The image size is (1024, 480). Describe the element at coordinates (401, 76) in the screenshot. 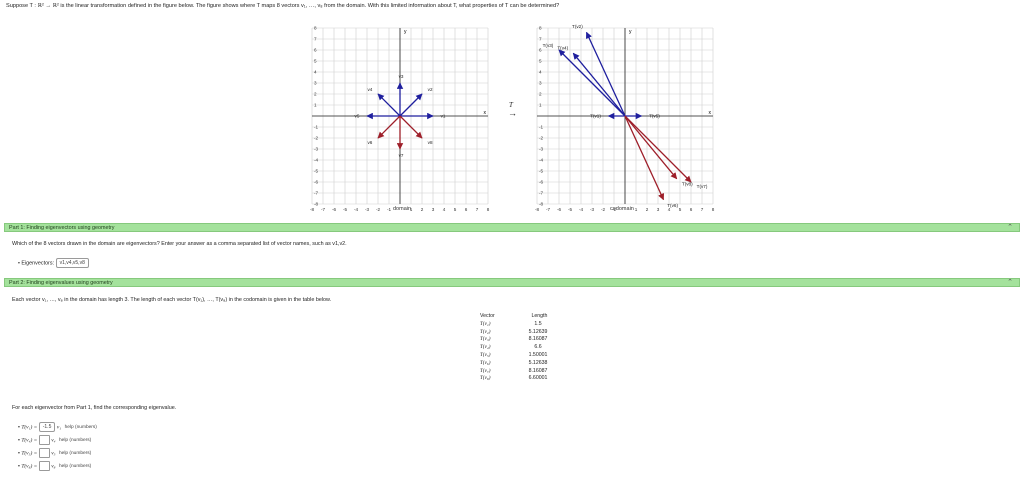

I see `vector-label: v3` at that location.